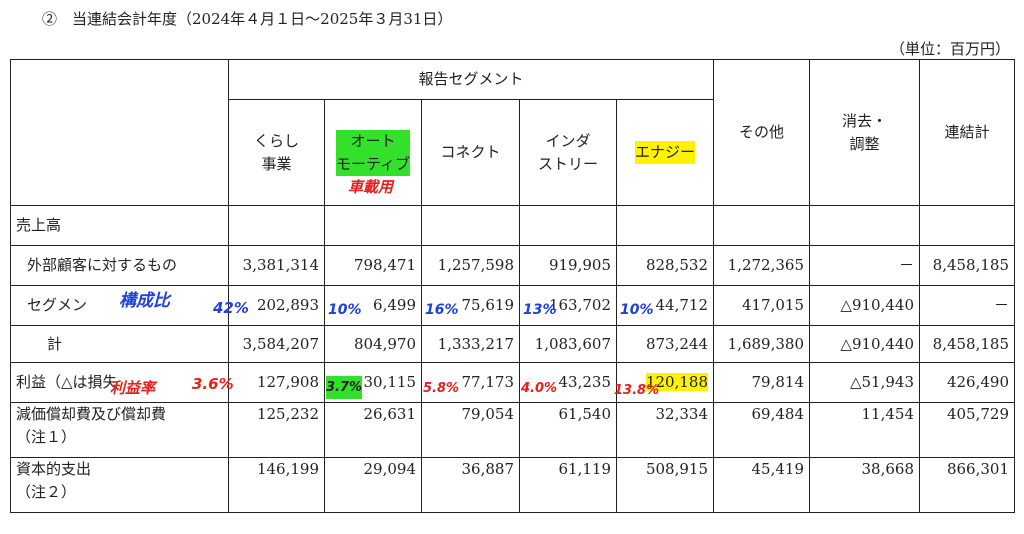  I want to click on cell-value: 417,015, so click(761, 305).